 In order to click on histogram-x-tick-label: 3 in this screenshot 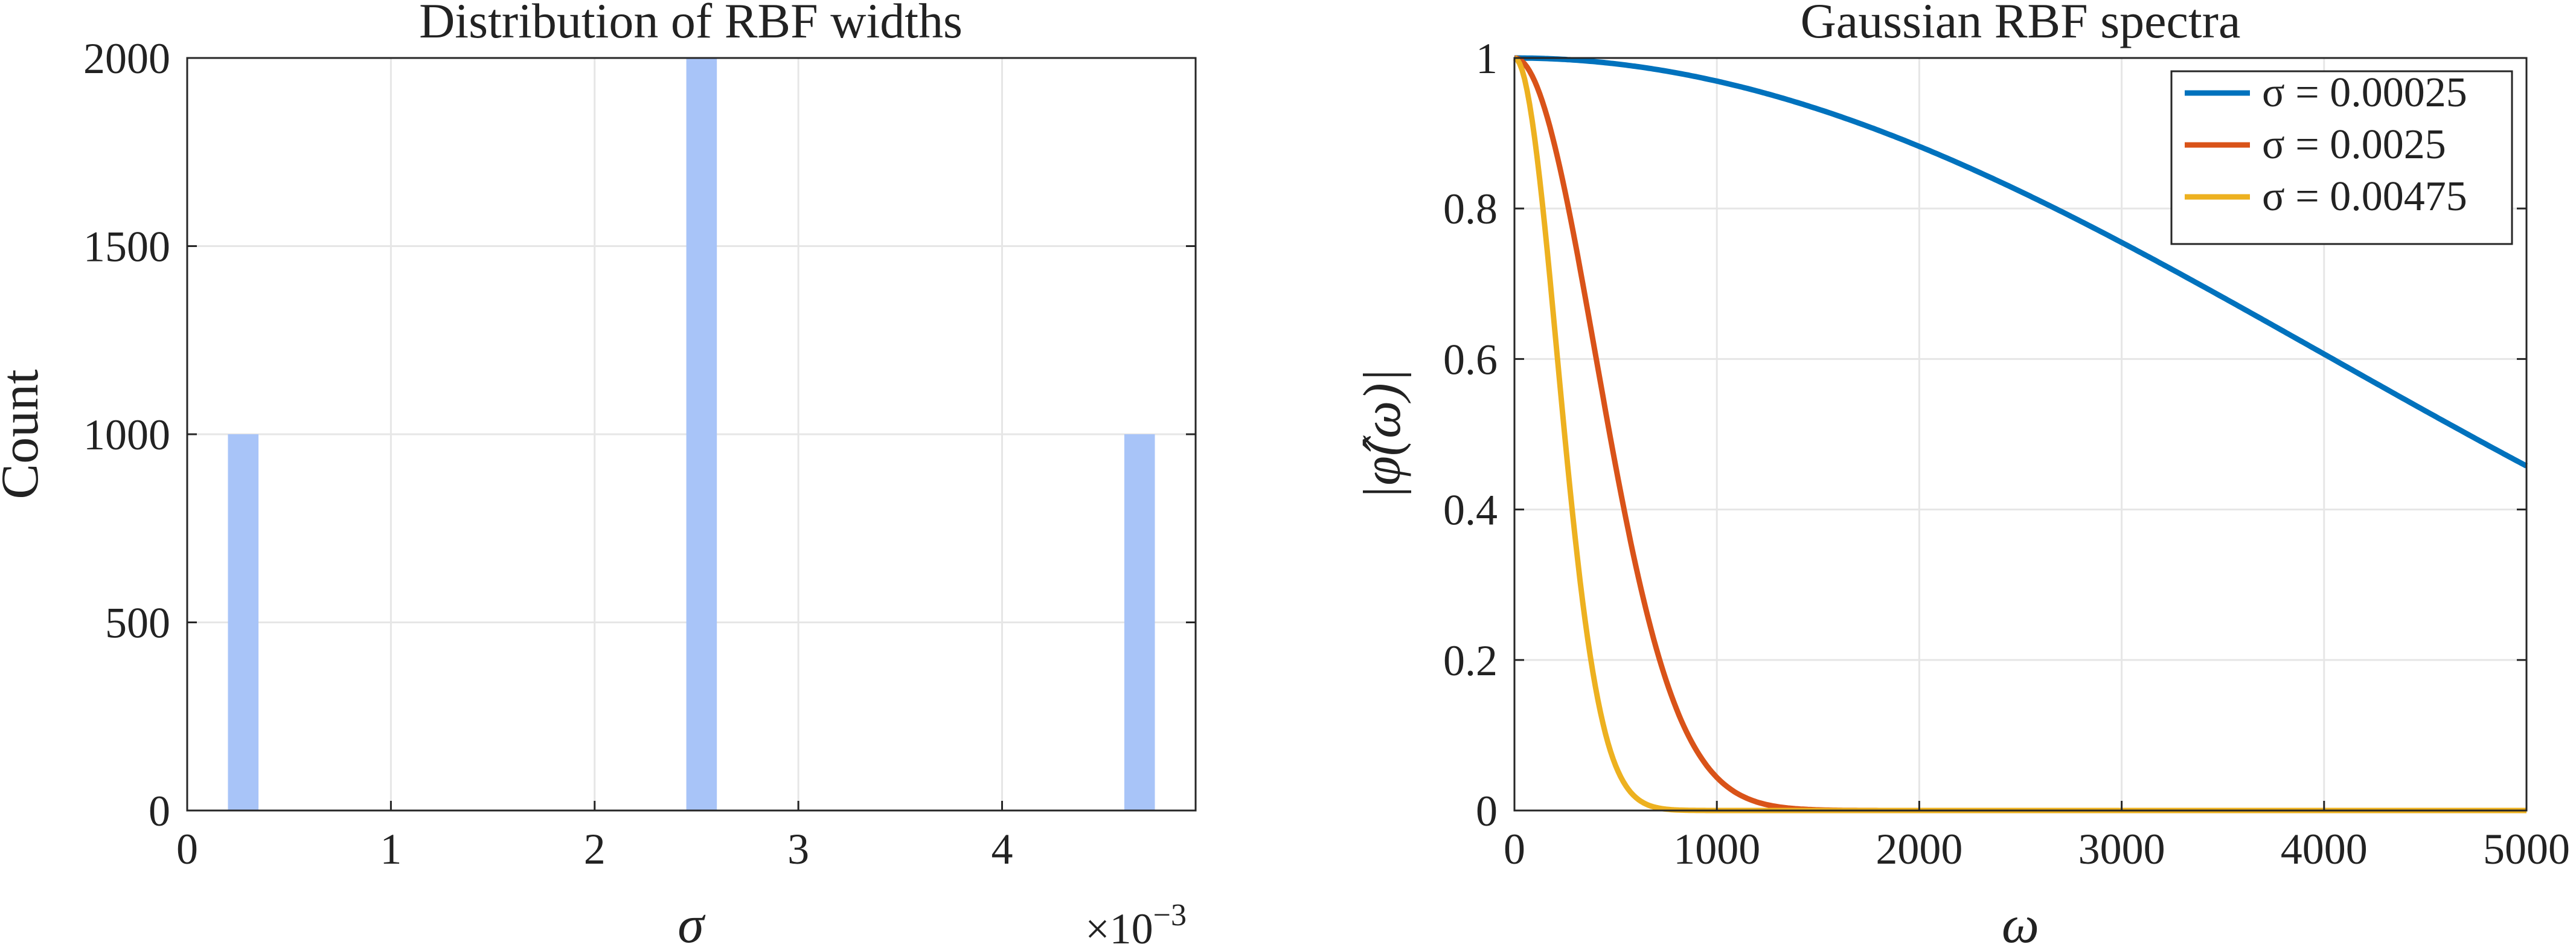, I will do `click(798, 849)`.